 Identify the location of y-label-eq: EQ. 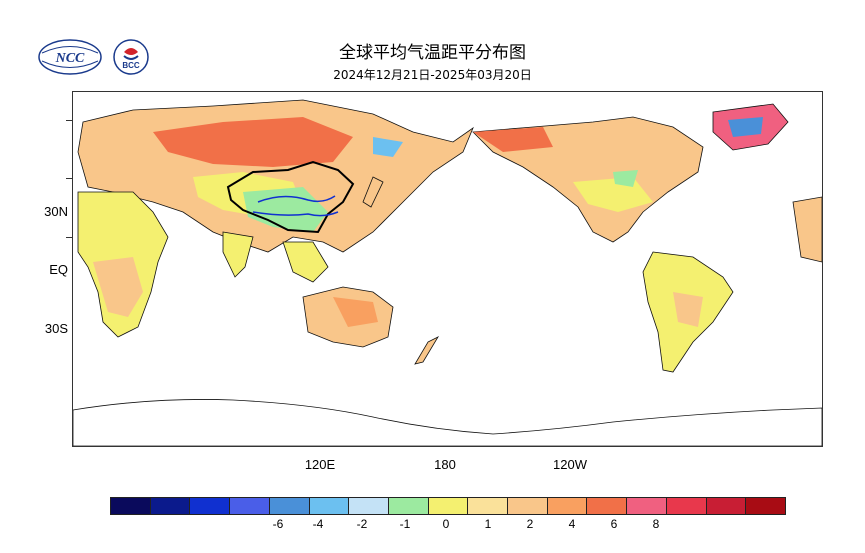
(58, 269).